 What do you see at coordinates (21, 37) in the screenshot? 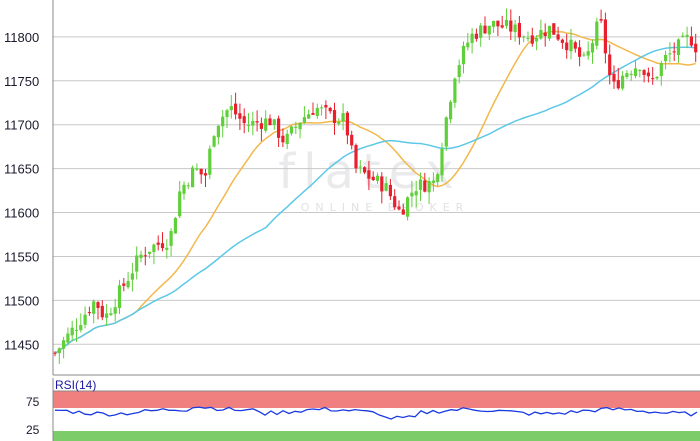
I see `y-tick-label: 11800` at bounding box center [21, 37].